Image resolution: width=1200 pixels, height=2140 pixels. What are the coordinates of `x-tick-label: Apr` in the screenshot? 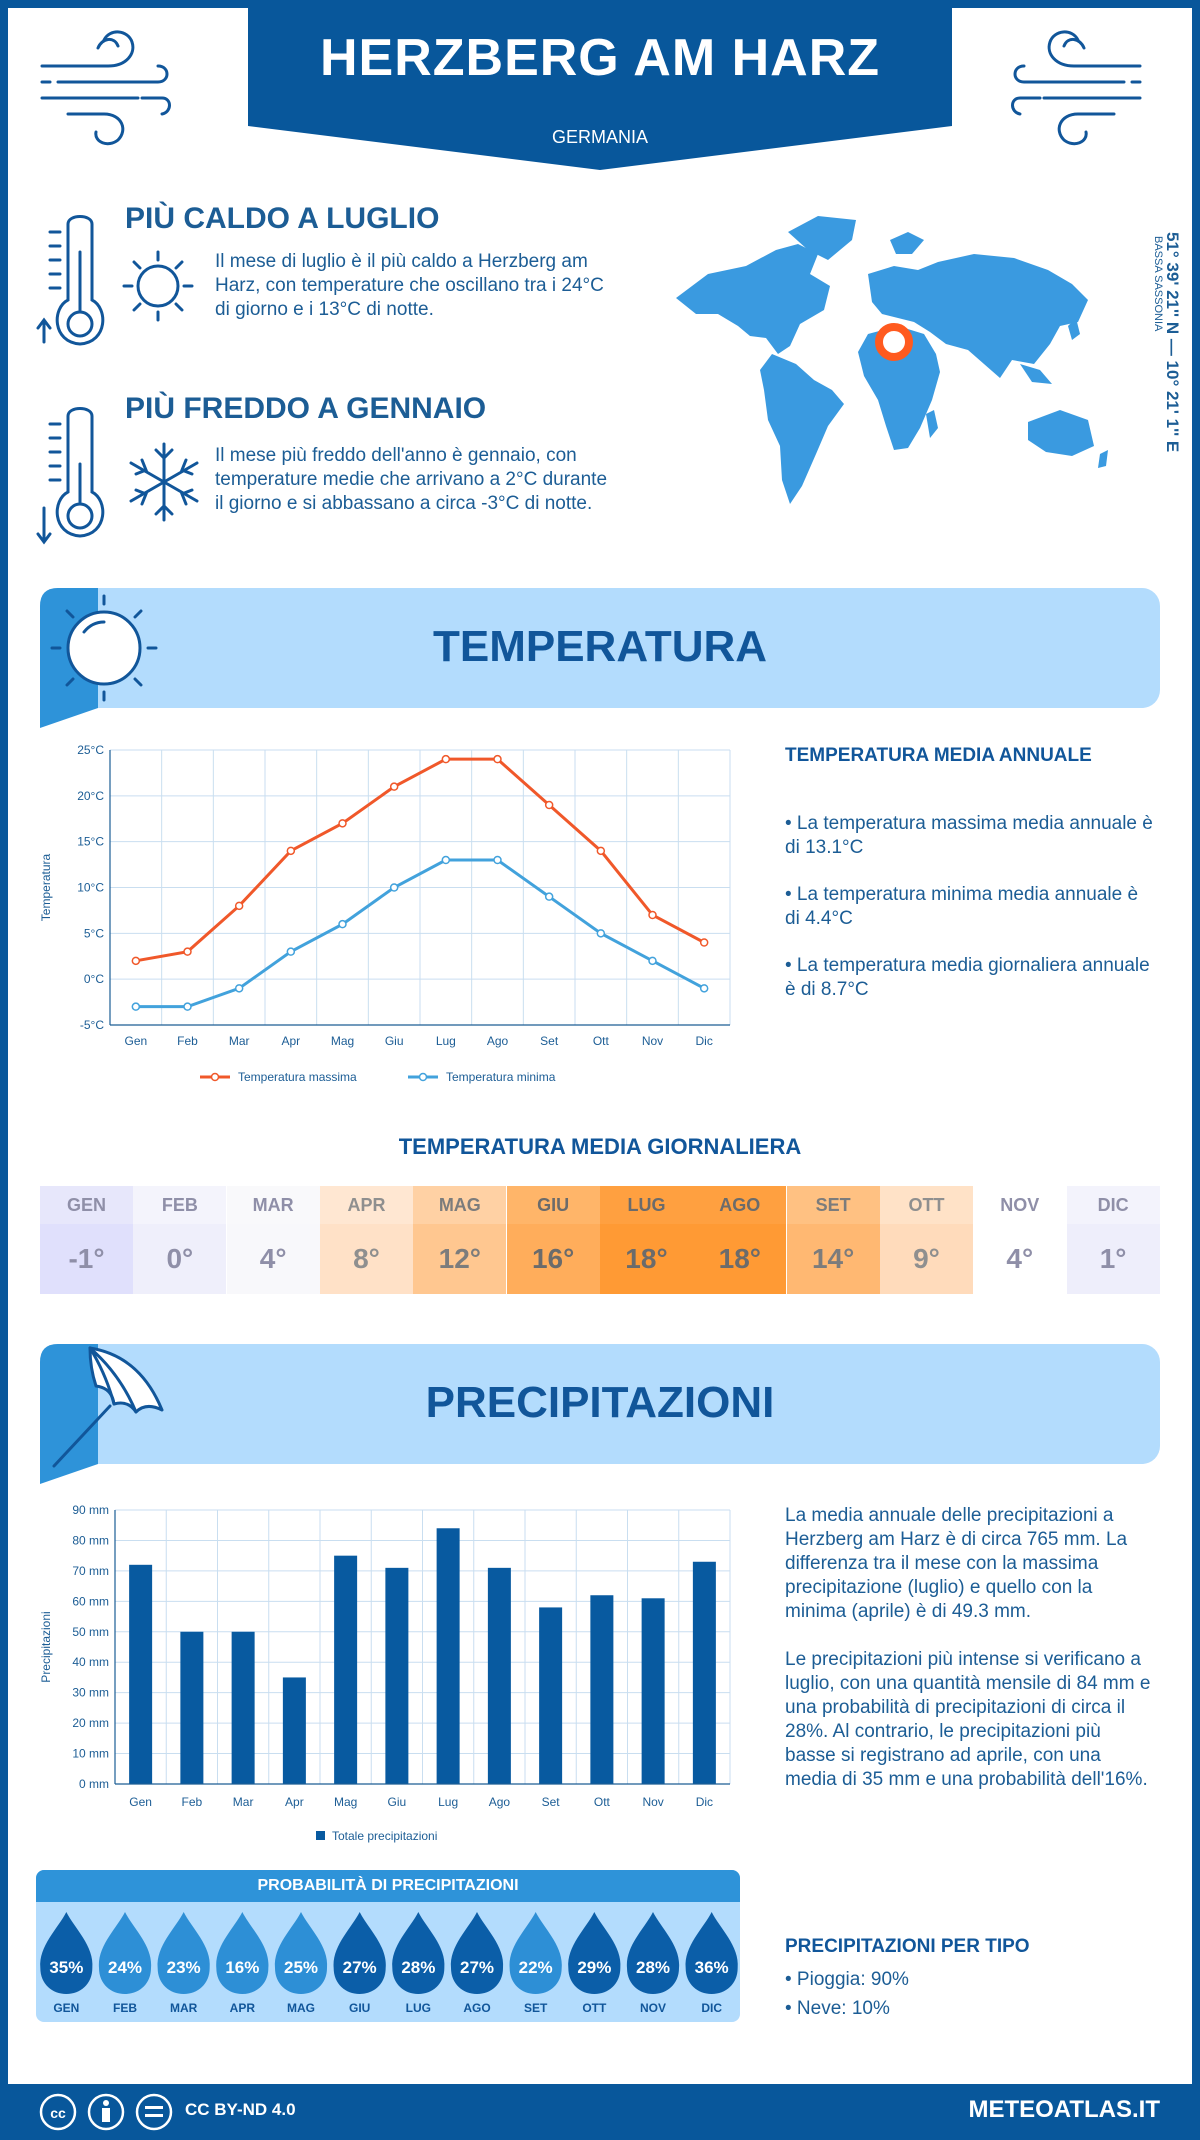 It's located at (294, 1802).